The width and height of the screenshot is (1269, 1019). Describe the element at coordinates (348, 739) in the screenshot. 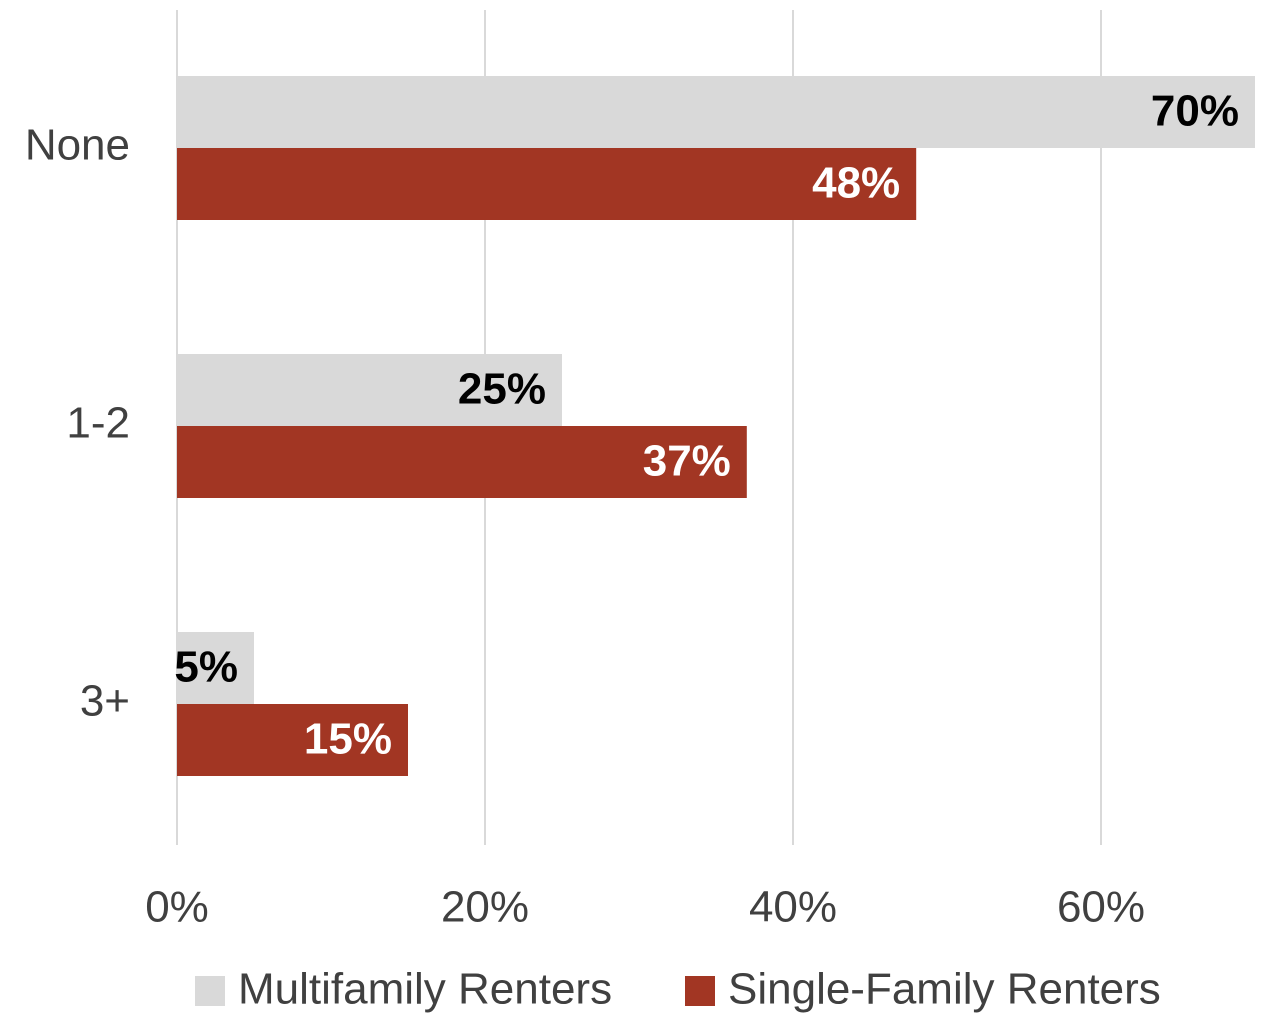

I see `value-label: 15%` at that location.